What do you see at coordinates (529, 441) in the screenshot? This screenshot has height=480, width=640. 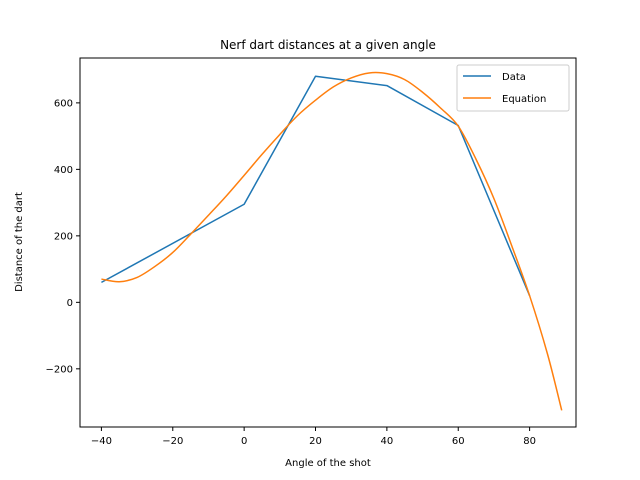 I see `x-tick-label: 80` at bounding box center [529, 441].